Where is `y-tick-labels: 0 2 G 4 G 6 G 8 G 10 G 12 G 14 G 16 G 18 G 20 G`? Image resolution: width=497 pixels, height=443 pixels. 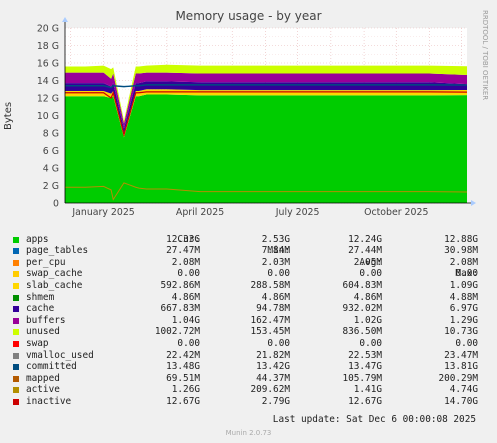
y-tick-labels: 0 2 G 4 G 6 G 8 G 10 G 12 G 14 G 16 G 18 G 20 G is located at coordinates (48, 117).